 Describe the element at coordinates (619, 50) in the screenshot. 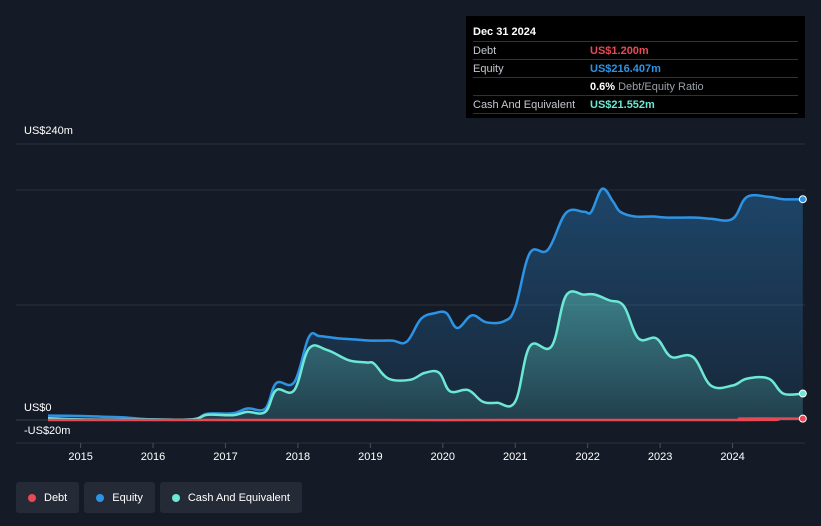

I see `tooltip-debt-value: US$1.200m` at that location.